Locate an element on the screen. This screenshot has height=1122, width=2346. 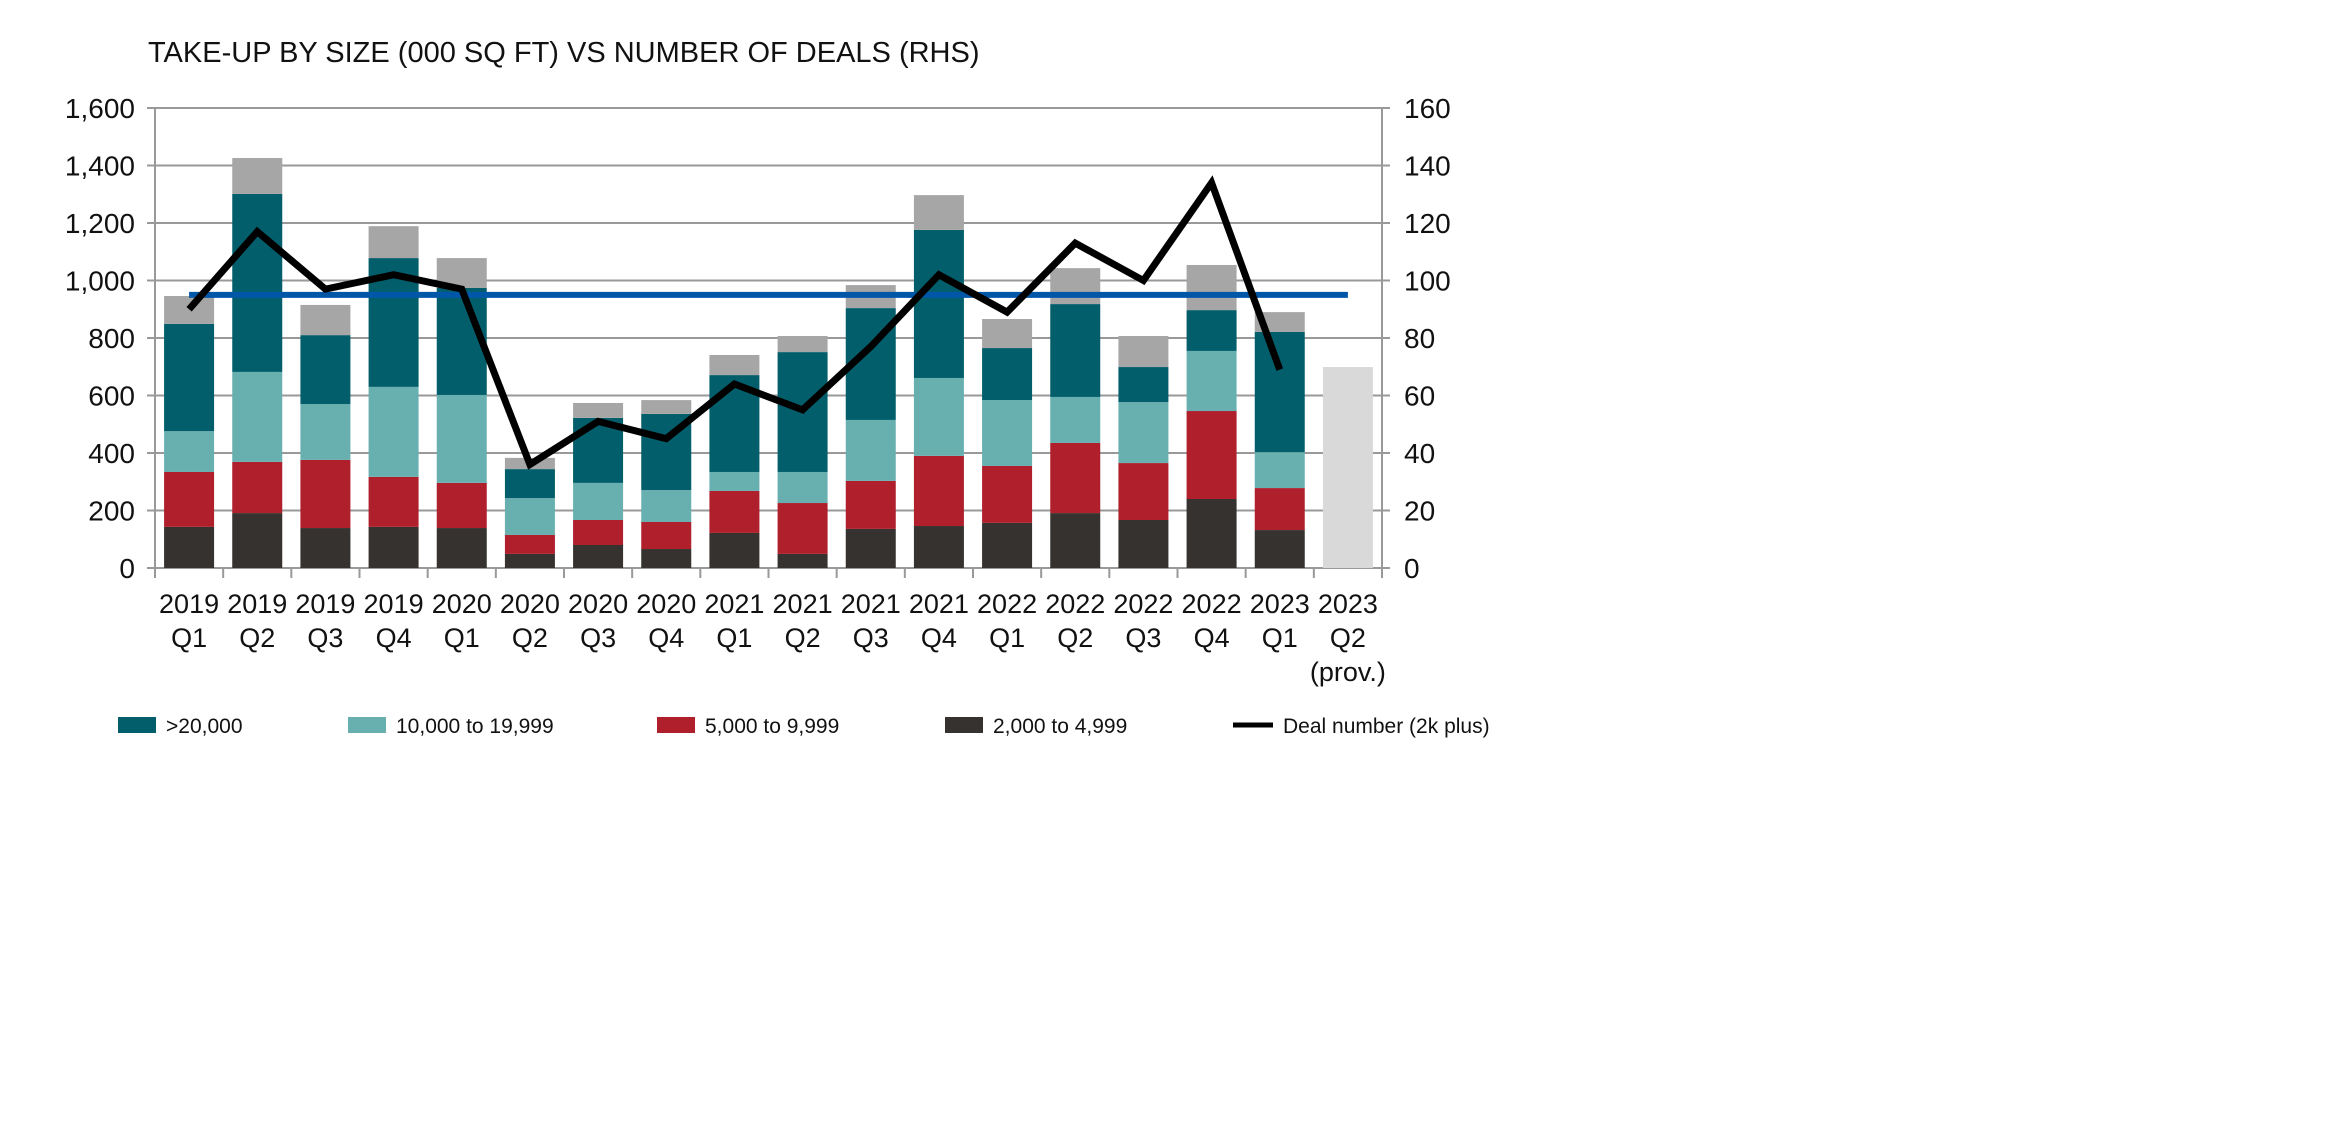
legend-label: >20,000 is located at coordinates (204, 726).